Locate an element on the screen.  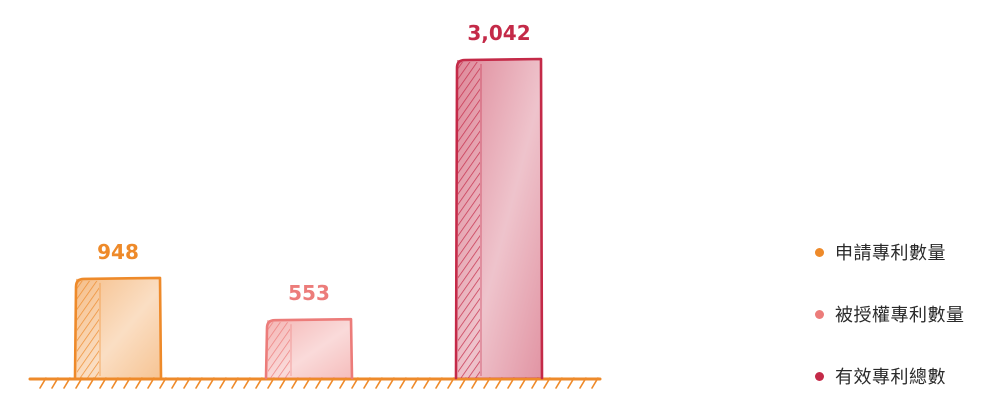
legend-item-valid: 有效專利總數 is located at coordinates (910, 376).